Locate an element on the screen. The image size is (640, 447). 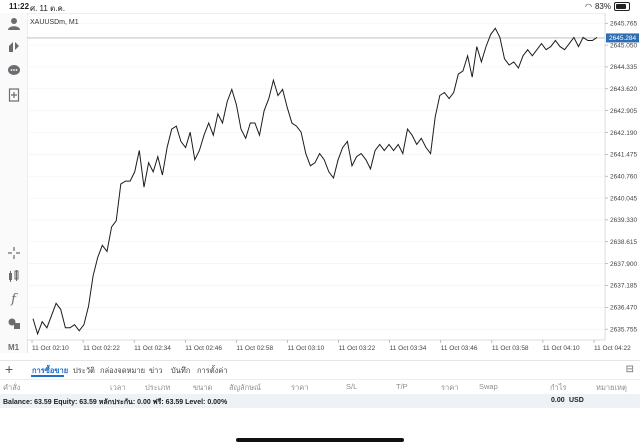
y-tick-label: 2643.620 is located at coordinates (623, 89).